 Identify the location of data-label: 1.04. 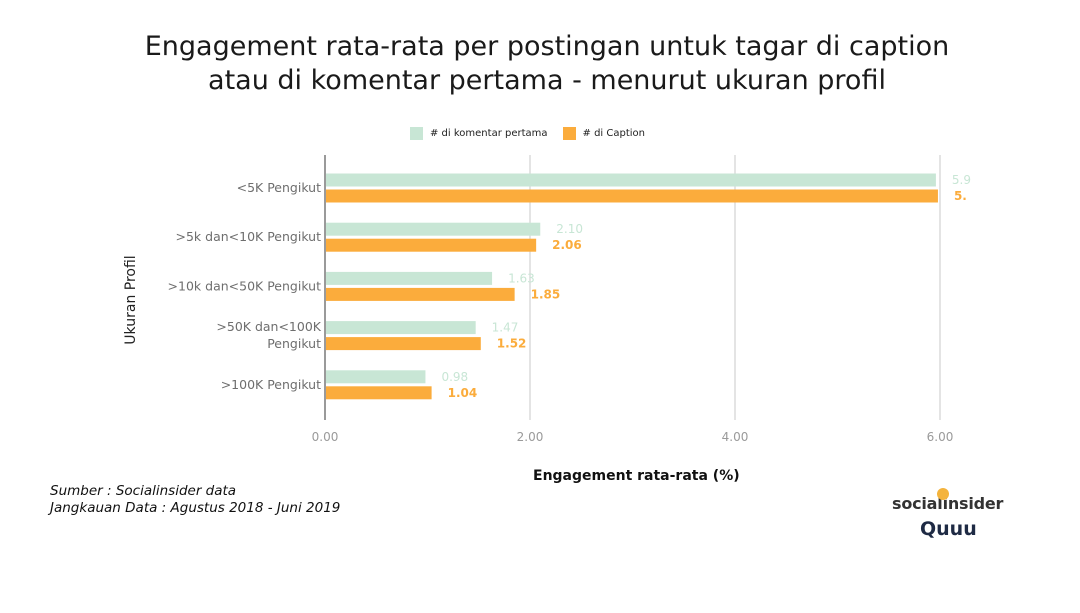
(463, 393).